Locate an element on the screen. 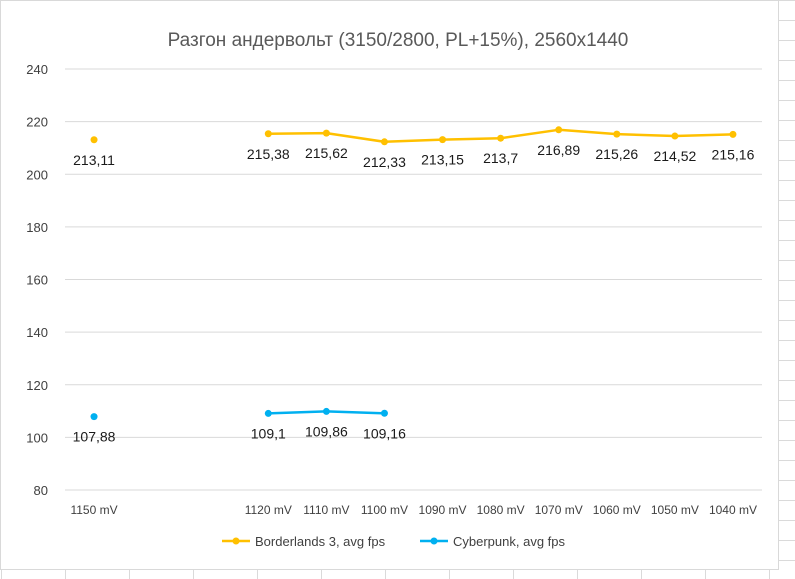 This screenshot has width=795, height=579. x-tick-label: 1060 mV is located at coordinates (617, 510).